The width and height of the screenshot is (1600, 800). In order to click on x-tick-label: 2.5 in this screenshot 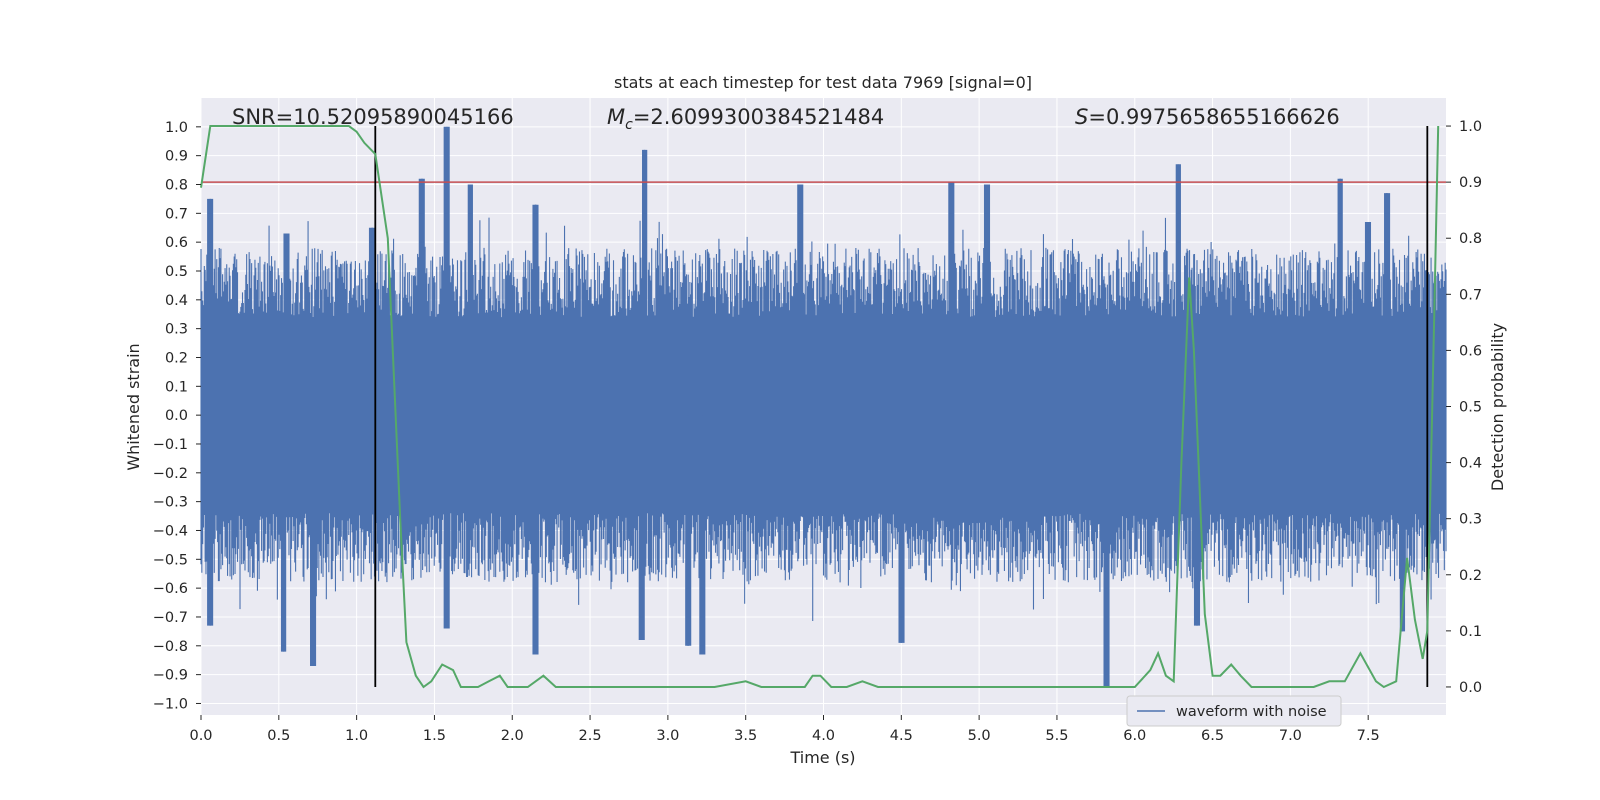, I will do `click(590, 736)`.